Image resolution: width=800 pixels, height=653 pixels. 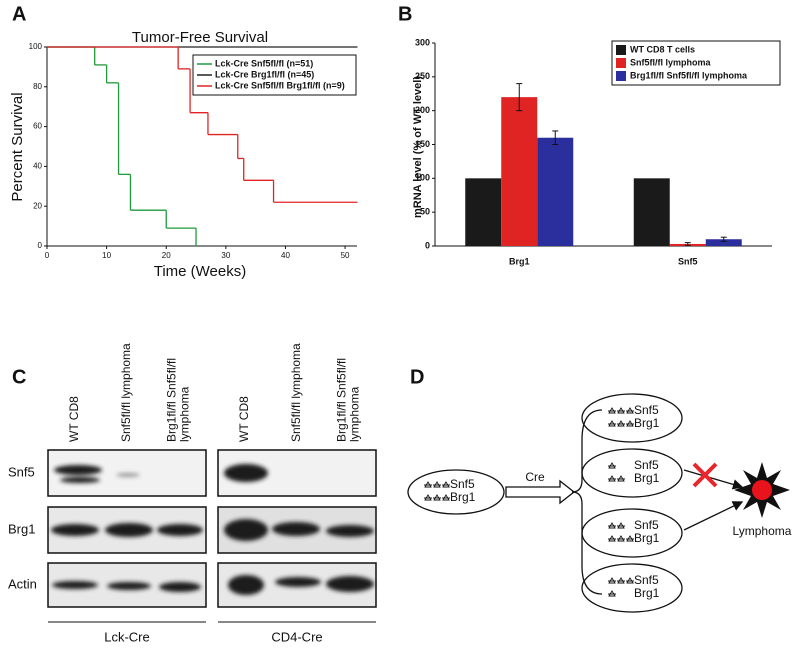 I want to click on y-tick-label: 100, so click(x=422, y=178).